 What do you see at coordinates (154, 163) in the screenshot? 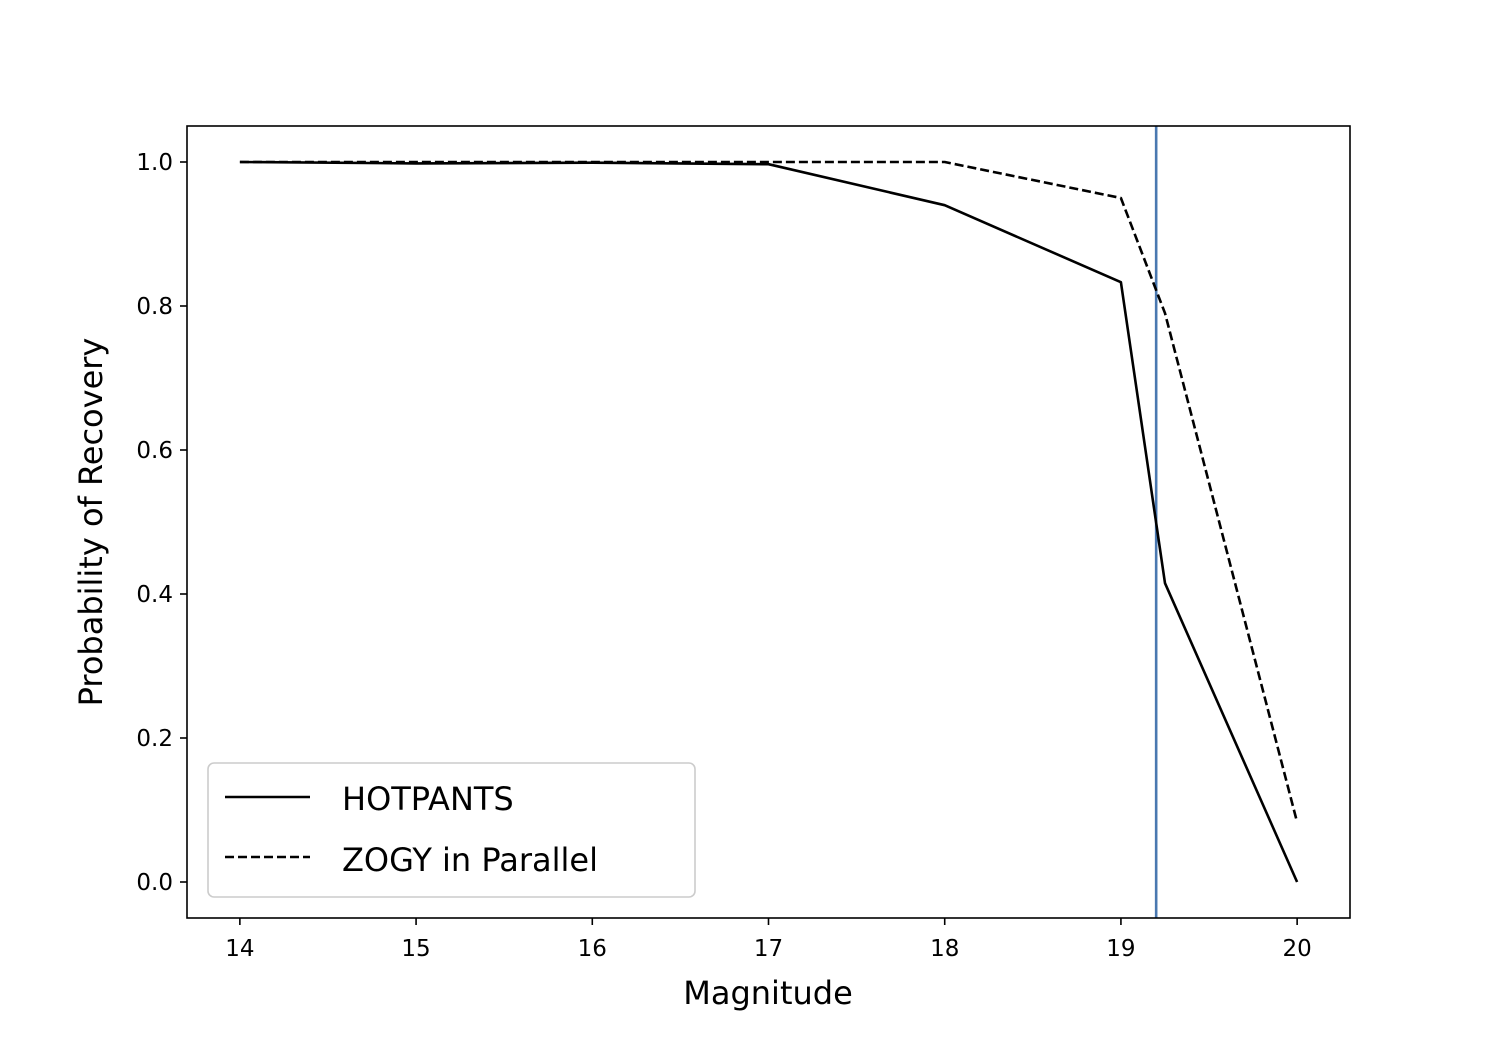
I see `y-tick-label: 1.0` at bounding box center [154, 163].